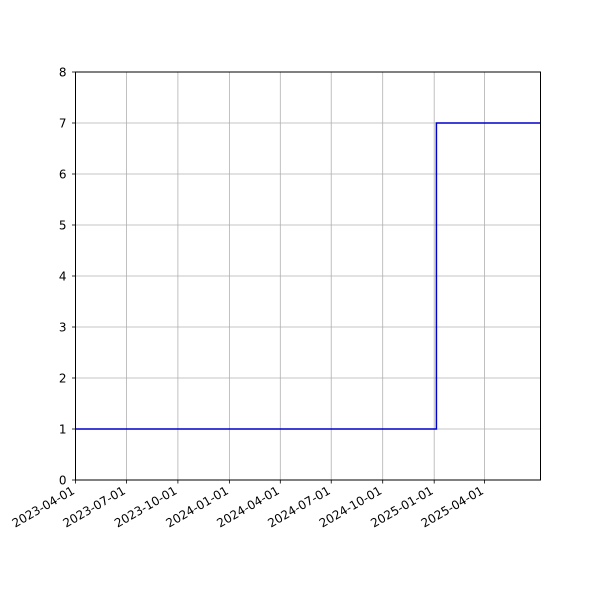  What do you see at coordinates (63, 276) in the screenshot?
I see `y-tick-label: 4` at bounding box center [63, 276].